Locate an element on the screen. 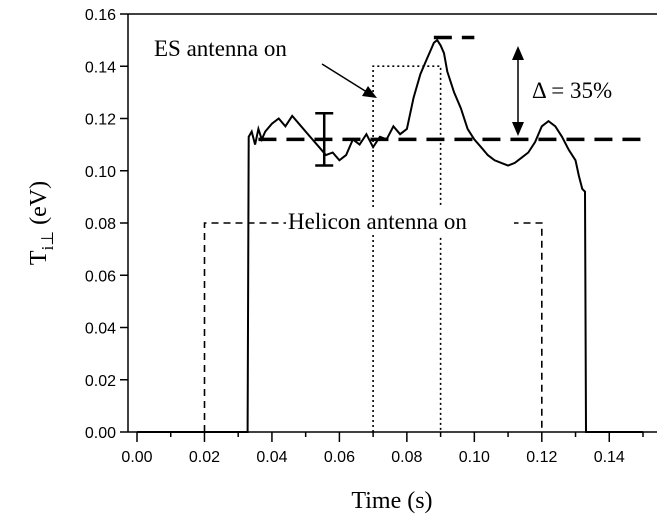 The height and width of the screenshot is (516, 657). x-tick-label: 0.10 is located at coordinates (474, 457).